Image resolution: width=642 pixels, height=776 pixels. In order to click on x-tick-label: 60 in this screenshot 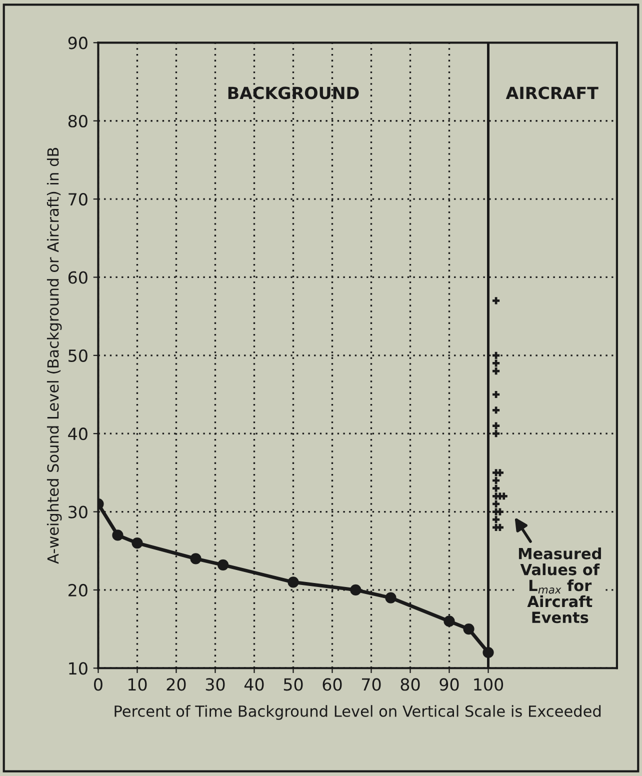, I will do `click(332, 684)`.